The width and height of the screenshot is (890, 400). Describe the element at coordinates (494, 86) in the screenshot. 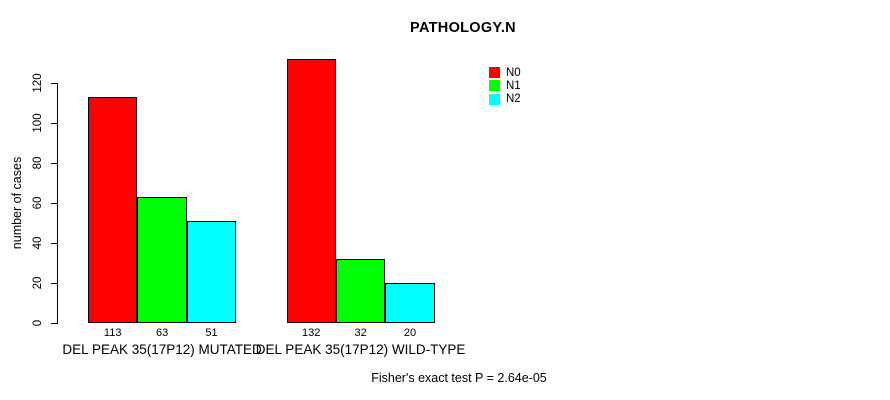

I see `legend-swatch-n1` at that location.